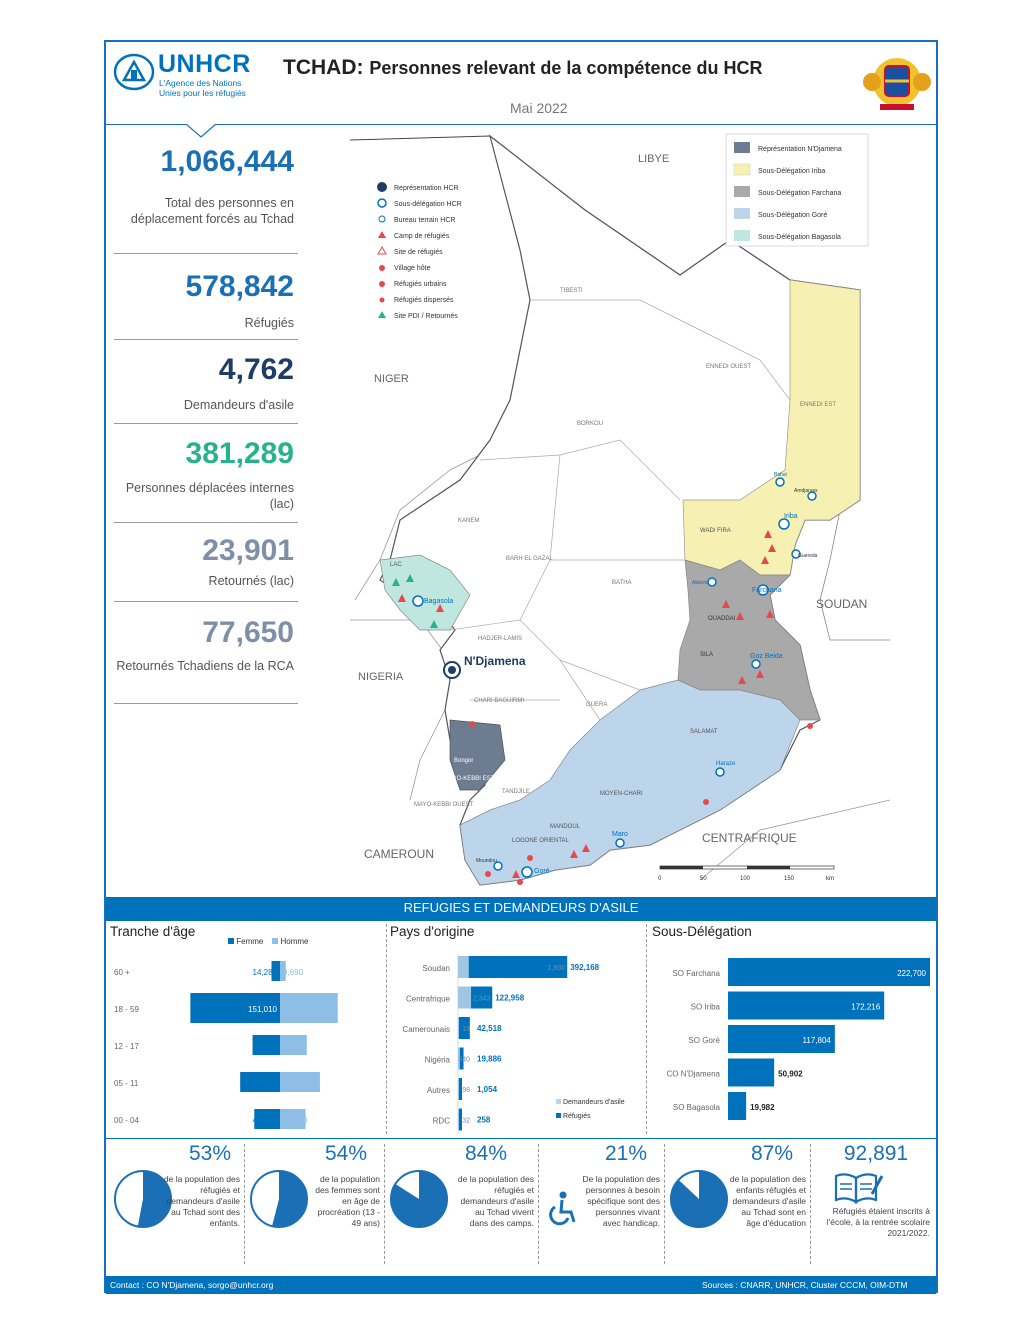  I want to click on scale-label: 0, so click(660, 879).